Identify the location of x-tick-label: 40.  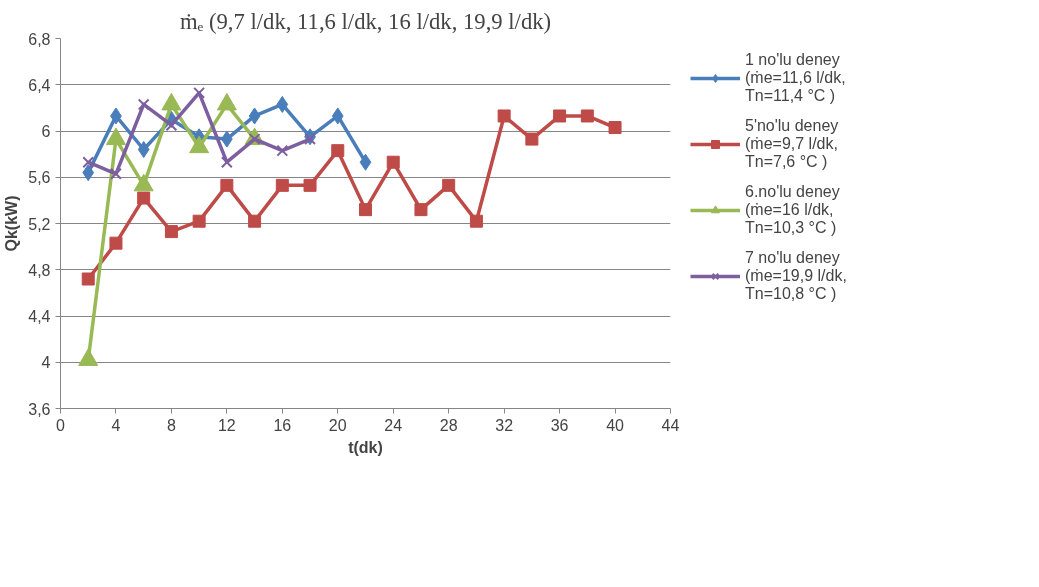
(615, 425).